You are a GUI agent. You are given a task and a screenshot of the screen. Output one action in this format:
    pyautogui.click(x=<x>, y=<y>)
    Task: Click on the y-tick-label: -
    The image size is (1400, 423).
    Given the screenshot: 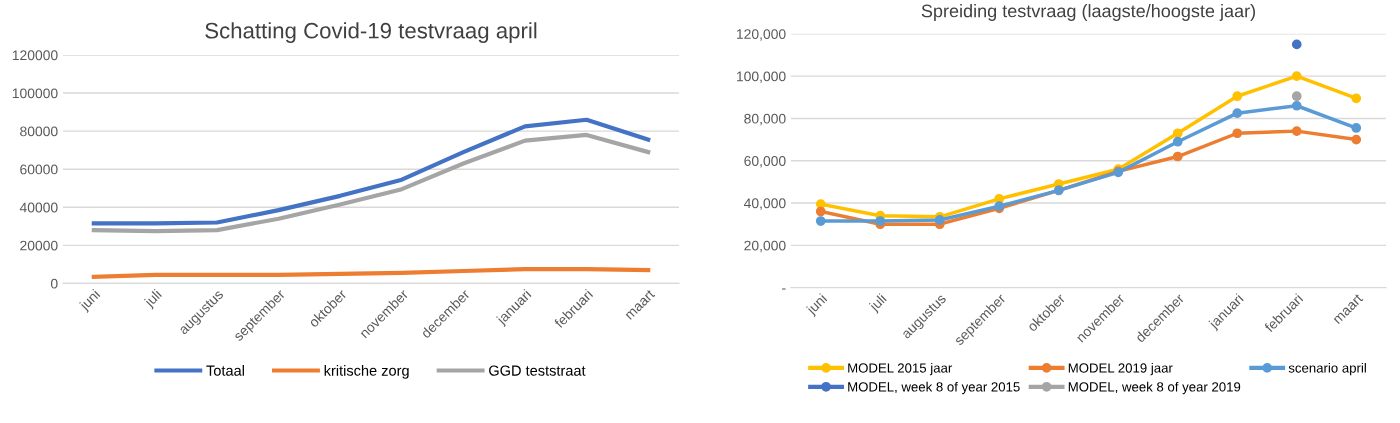 What is the action you would take?
    pyautogui.click(x=784, y=289)
    